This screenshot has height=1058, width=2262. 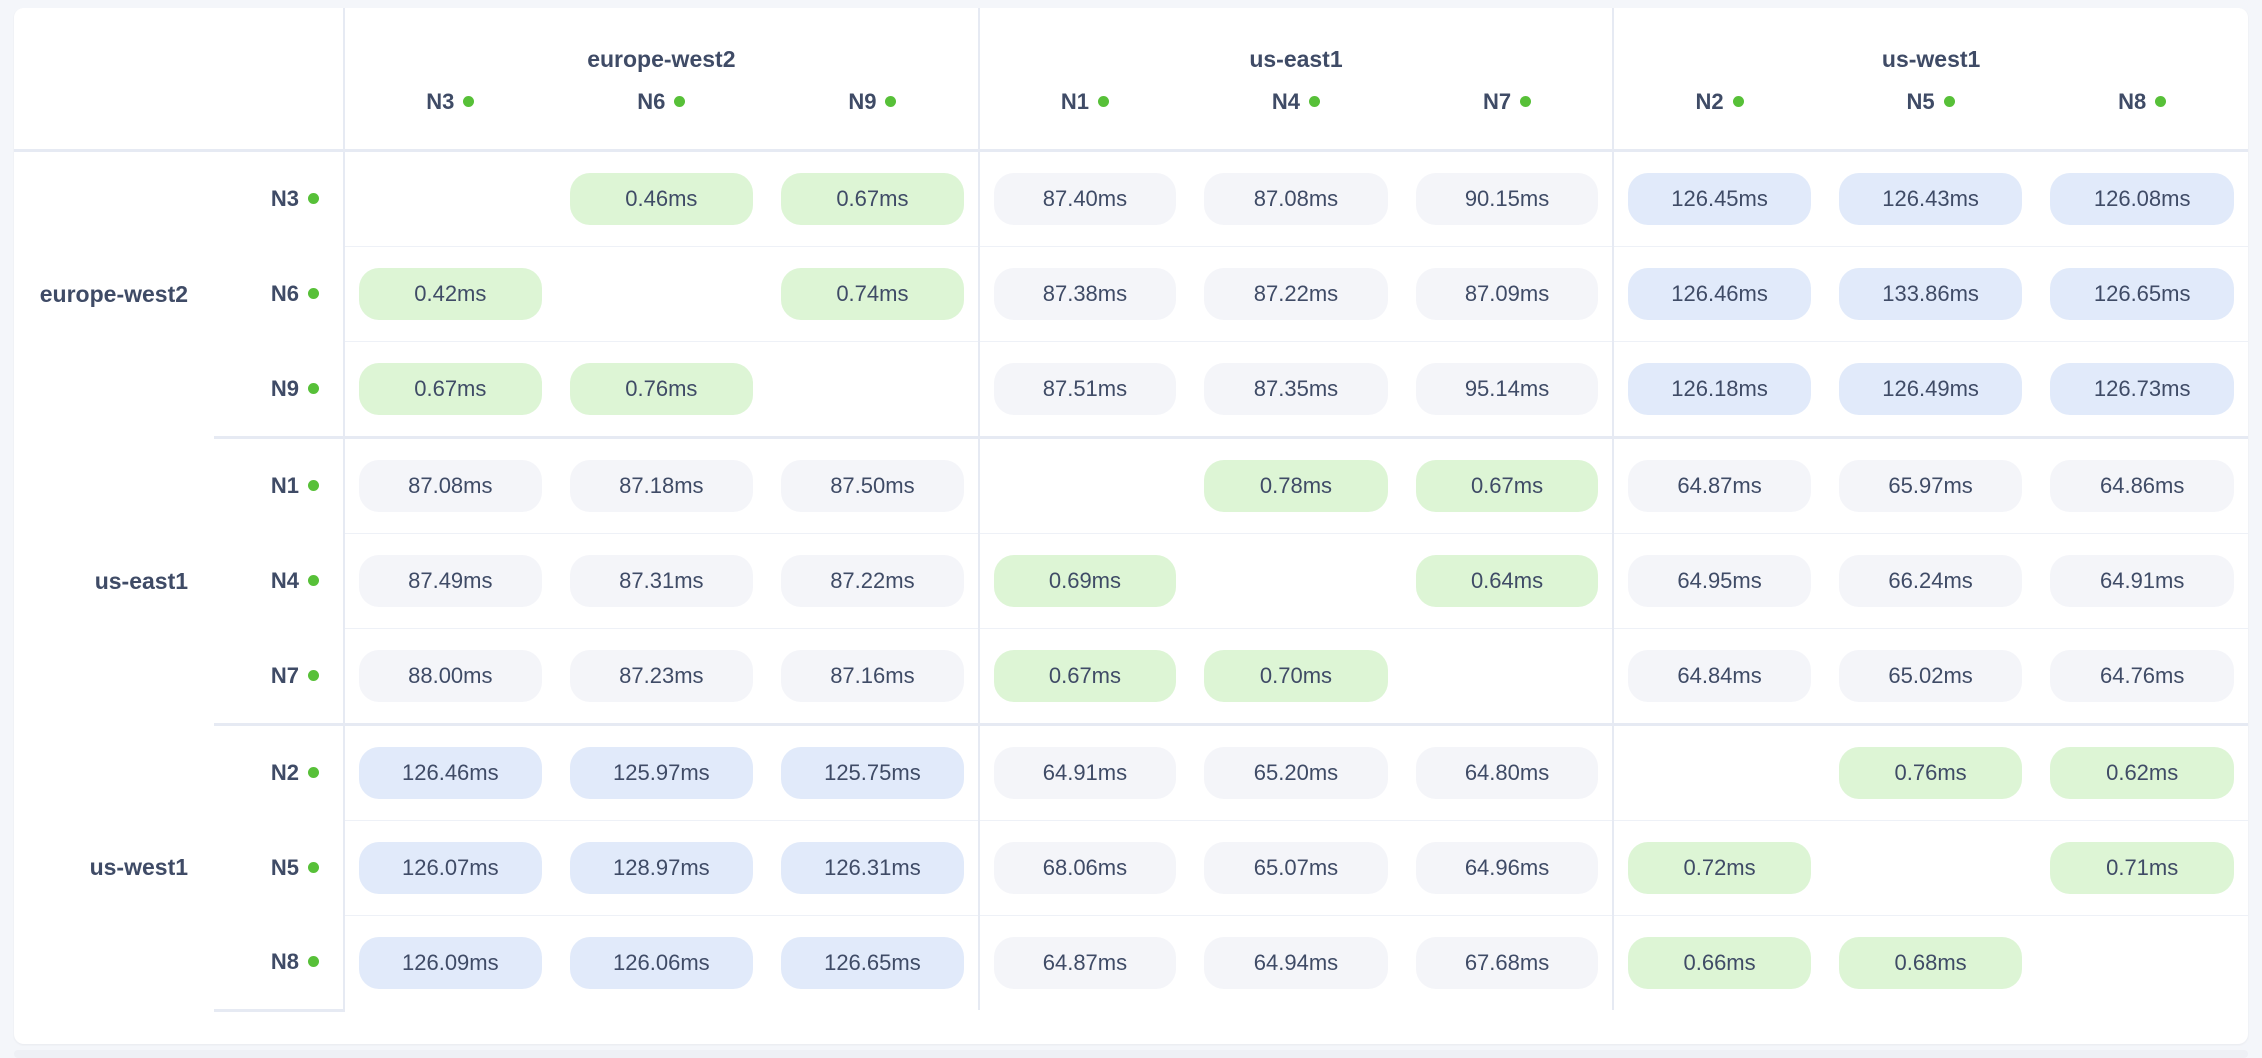 What do you see at coordinates (661, 868) in the screenshot?
I see `latency-cell: 128.97ms` at bounding box center [661, 868].